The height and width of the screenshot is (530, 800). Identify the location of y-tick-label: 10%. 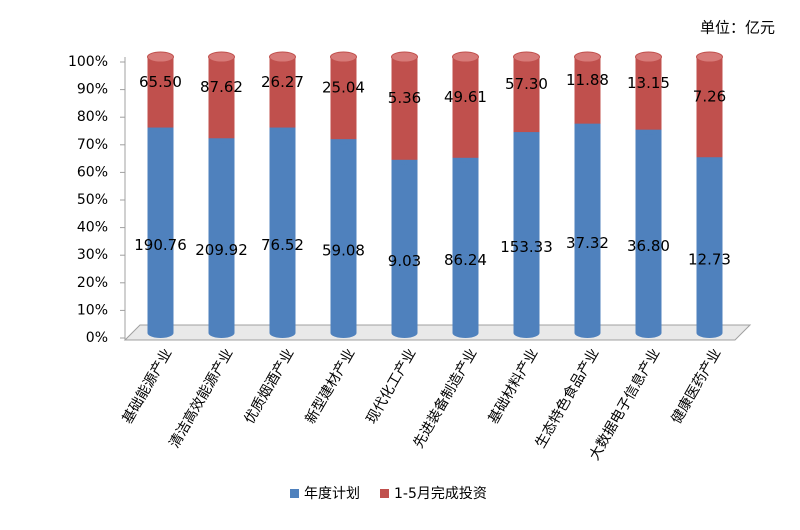
(92, 310).